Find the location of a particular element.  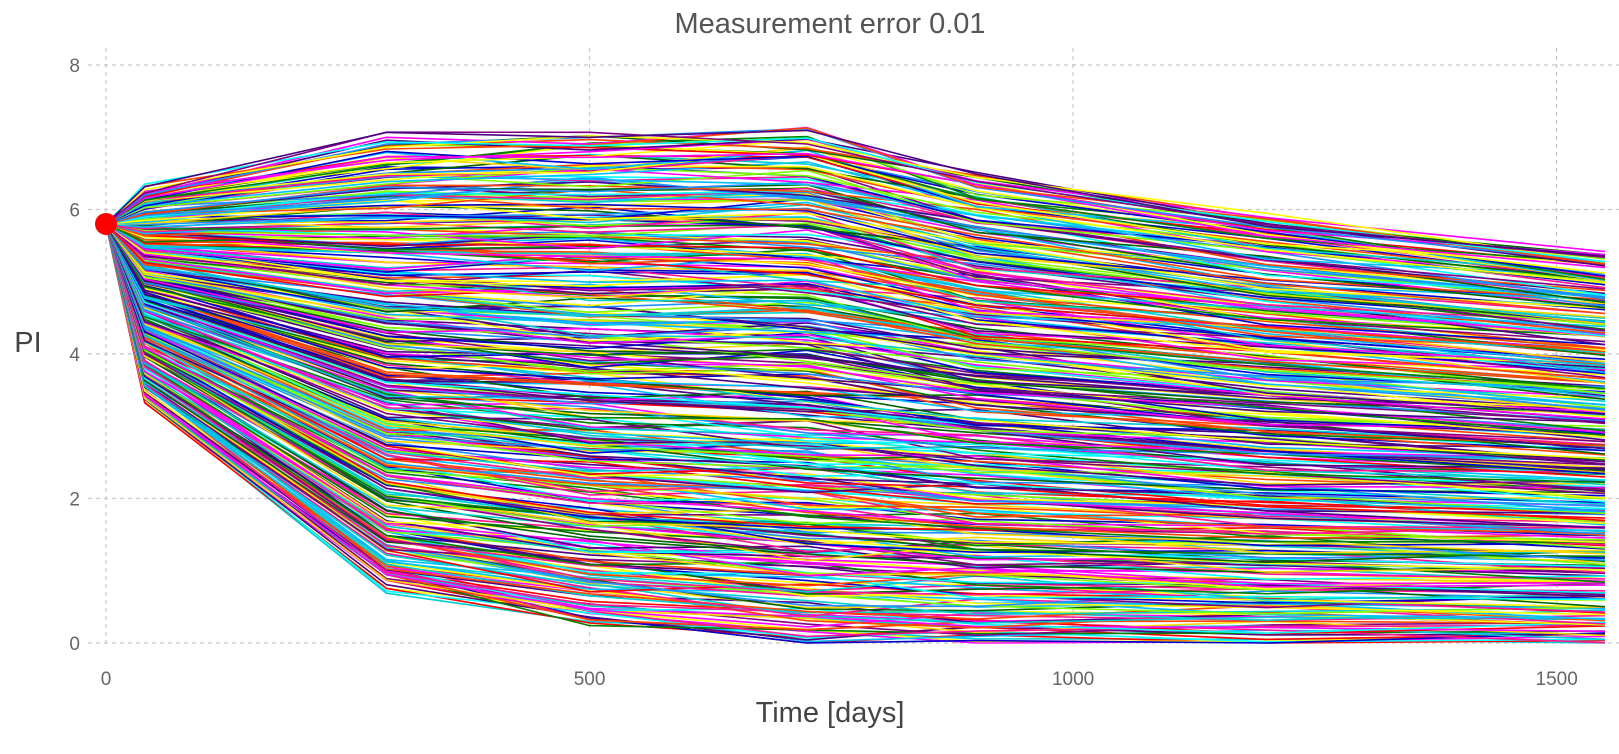

x-axis-label: Time [days] is located at coordinates (830, 713).